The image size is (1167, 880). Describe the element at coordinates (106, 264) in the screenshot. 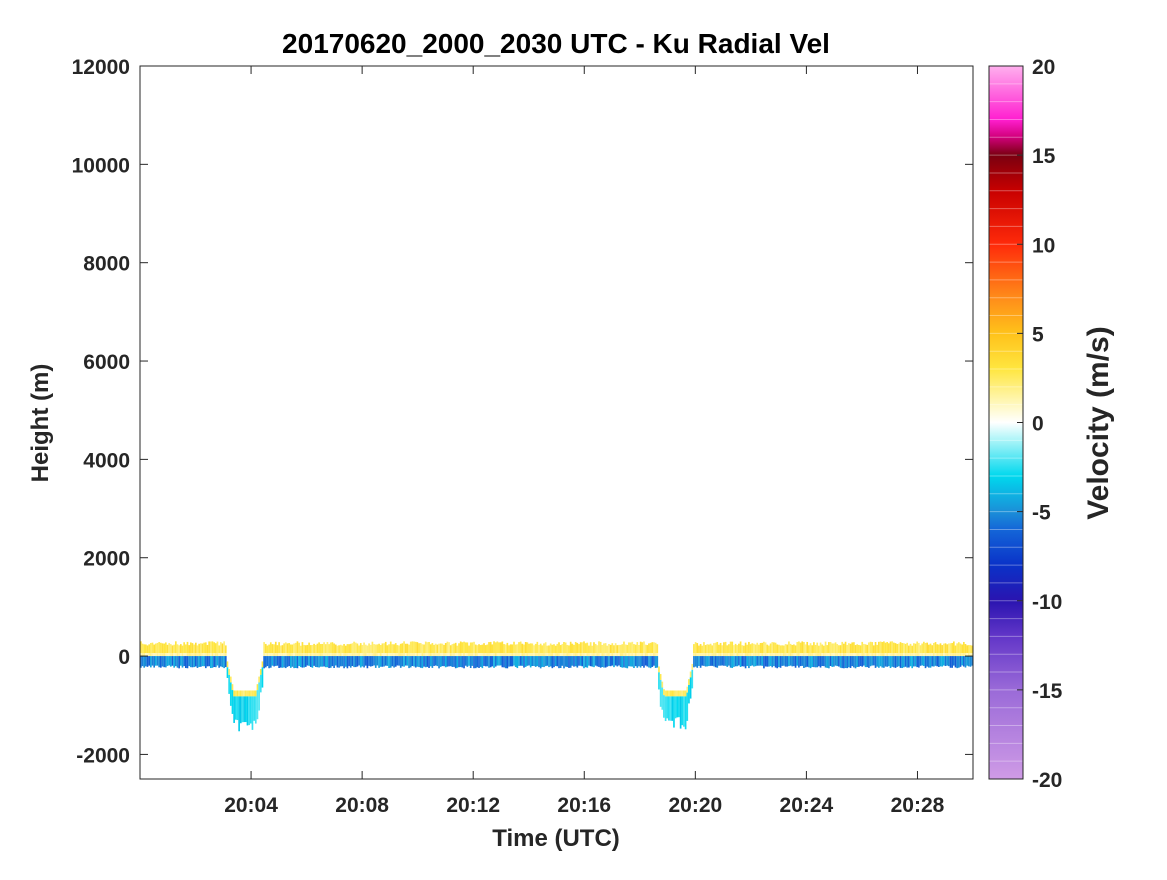

I see `y-tick-label: 8000` at that location.